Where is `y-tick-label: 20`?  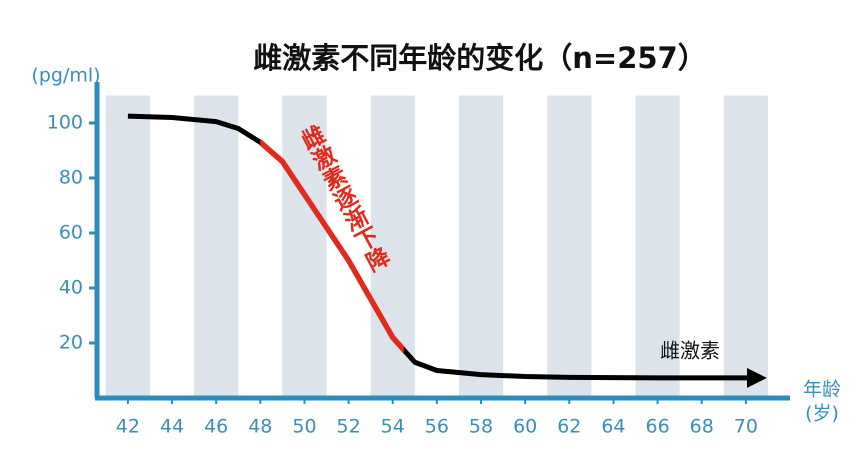 y-tick-label: 20 is located at coordinates (71, 343).